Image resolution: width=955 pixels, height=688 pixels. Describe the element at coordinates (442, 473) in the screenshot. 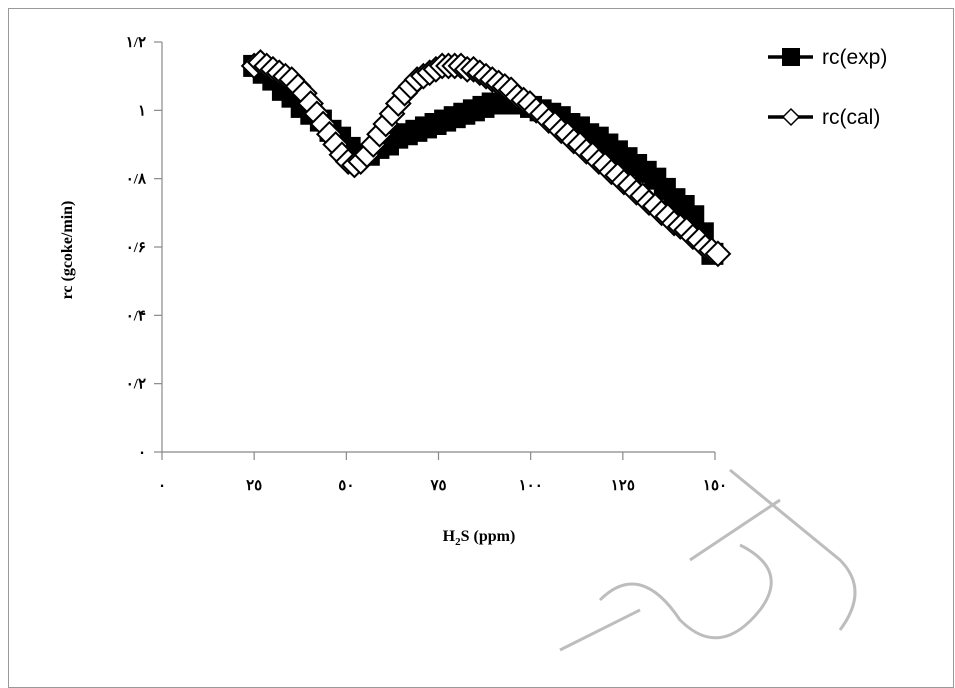

I see `x-ticks: ٠ ٢٥ ٥٠ ٧٥ ١٠٠ ١٢٥ ١٥٠` at that location.